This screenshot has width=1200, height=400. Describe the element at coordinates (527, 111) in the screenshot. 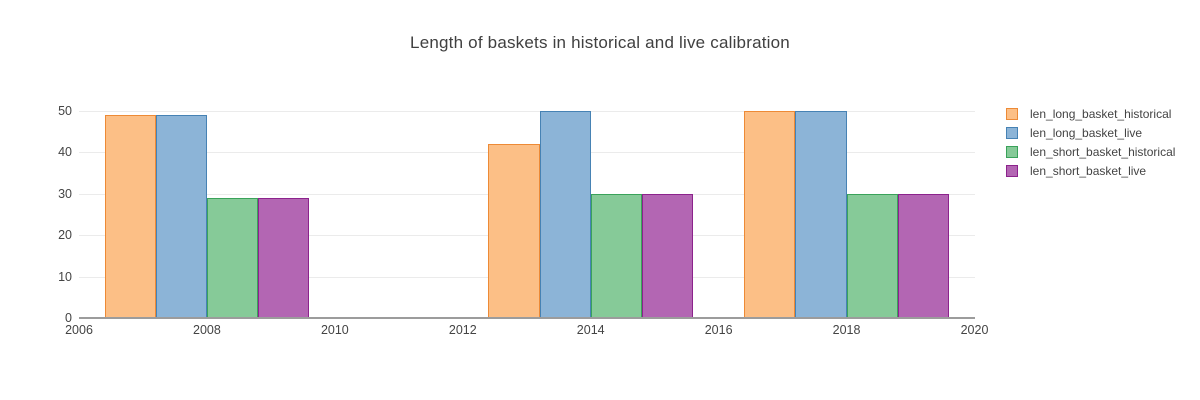

I see `y-gridline` at that location.